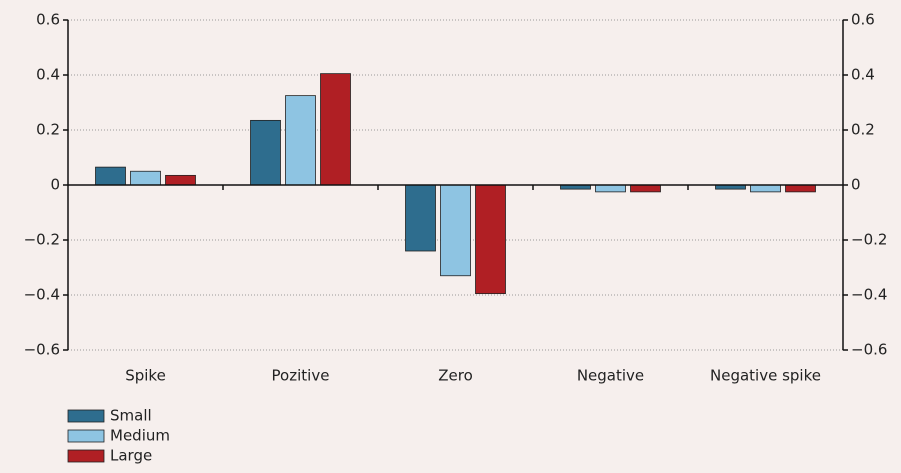  Describe the element at coordinates (765, 376) in the screenshot. I see `x-tick-label: Negative spike` at that location.